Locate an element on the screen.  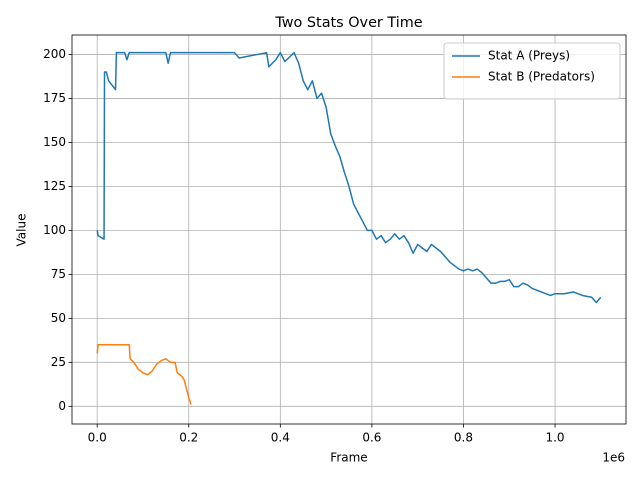
legend-box is located at coordinates (532, 71).